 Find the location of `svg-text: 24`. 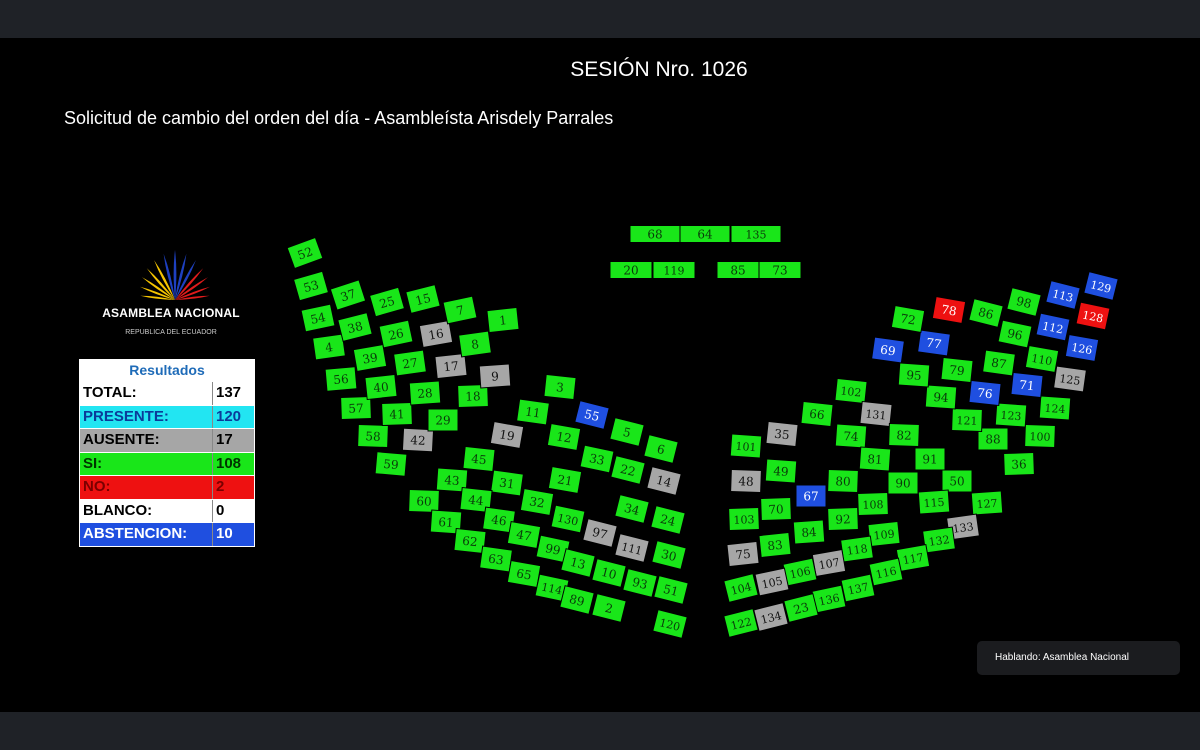

svg-text: 24 is located at coordinates (668, 520).